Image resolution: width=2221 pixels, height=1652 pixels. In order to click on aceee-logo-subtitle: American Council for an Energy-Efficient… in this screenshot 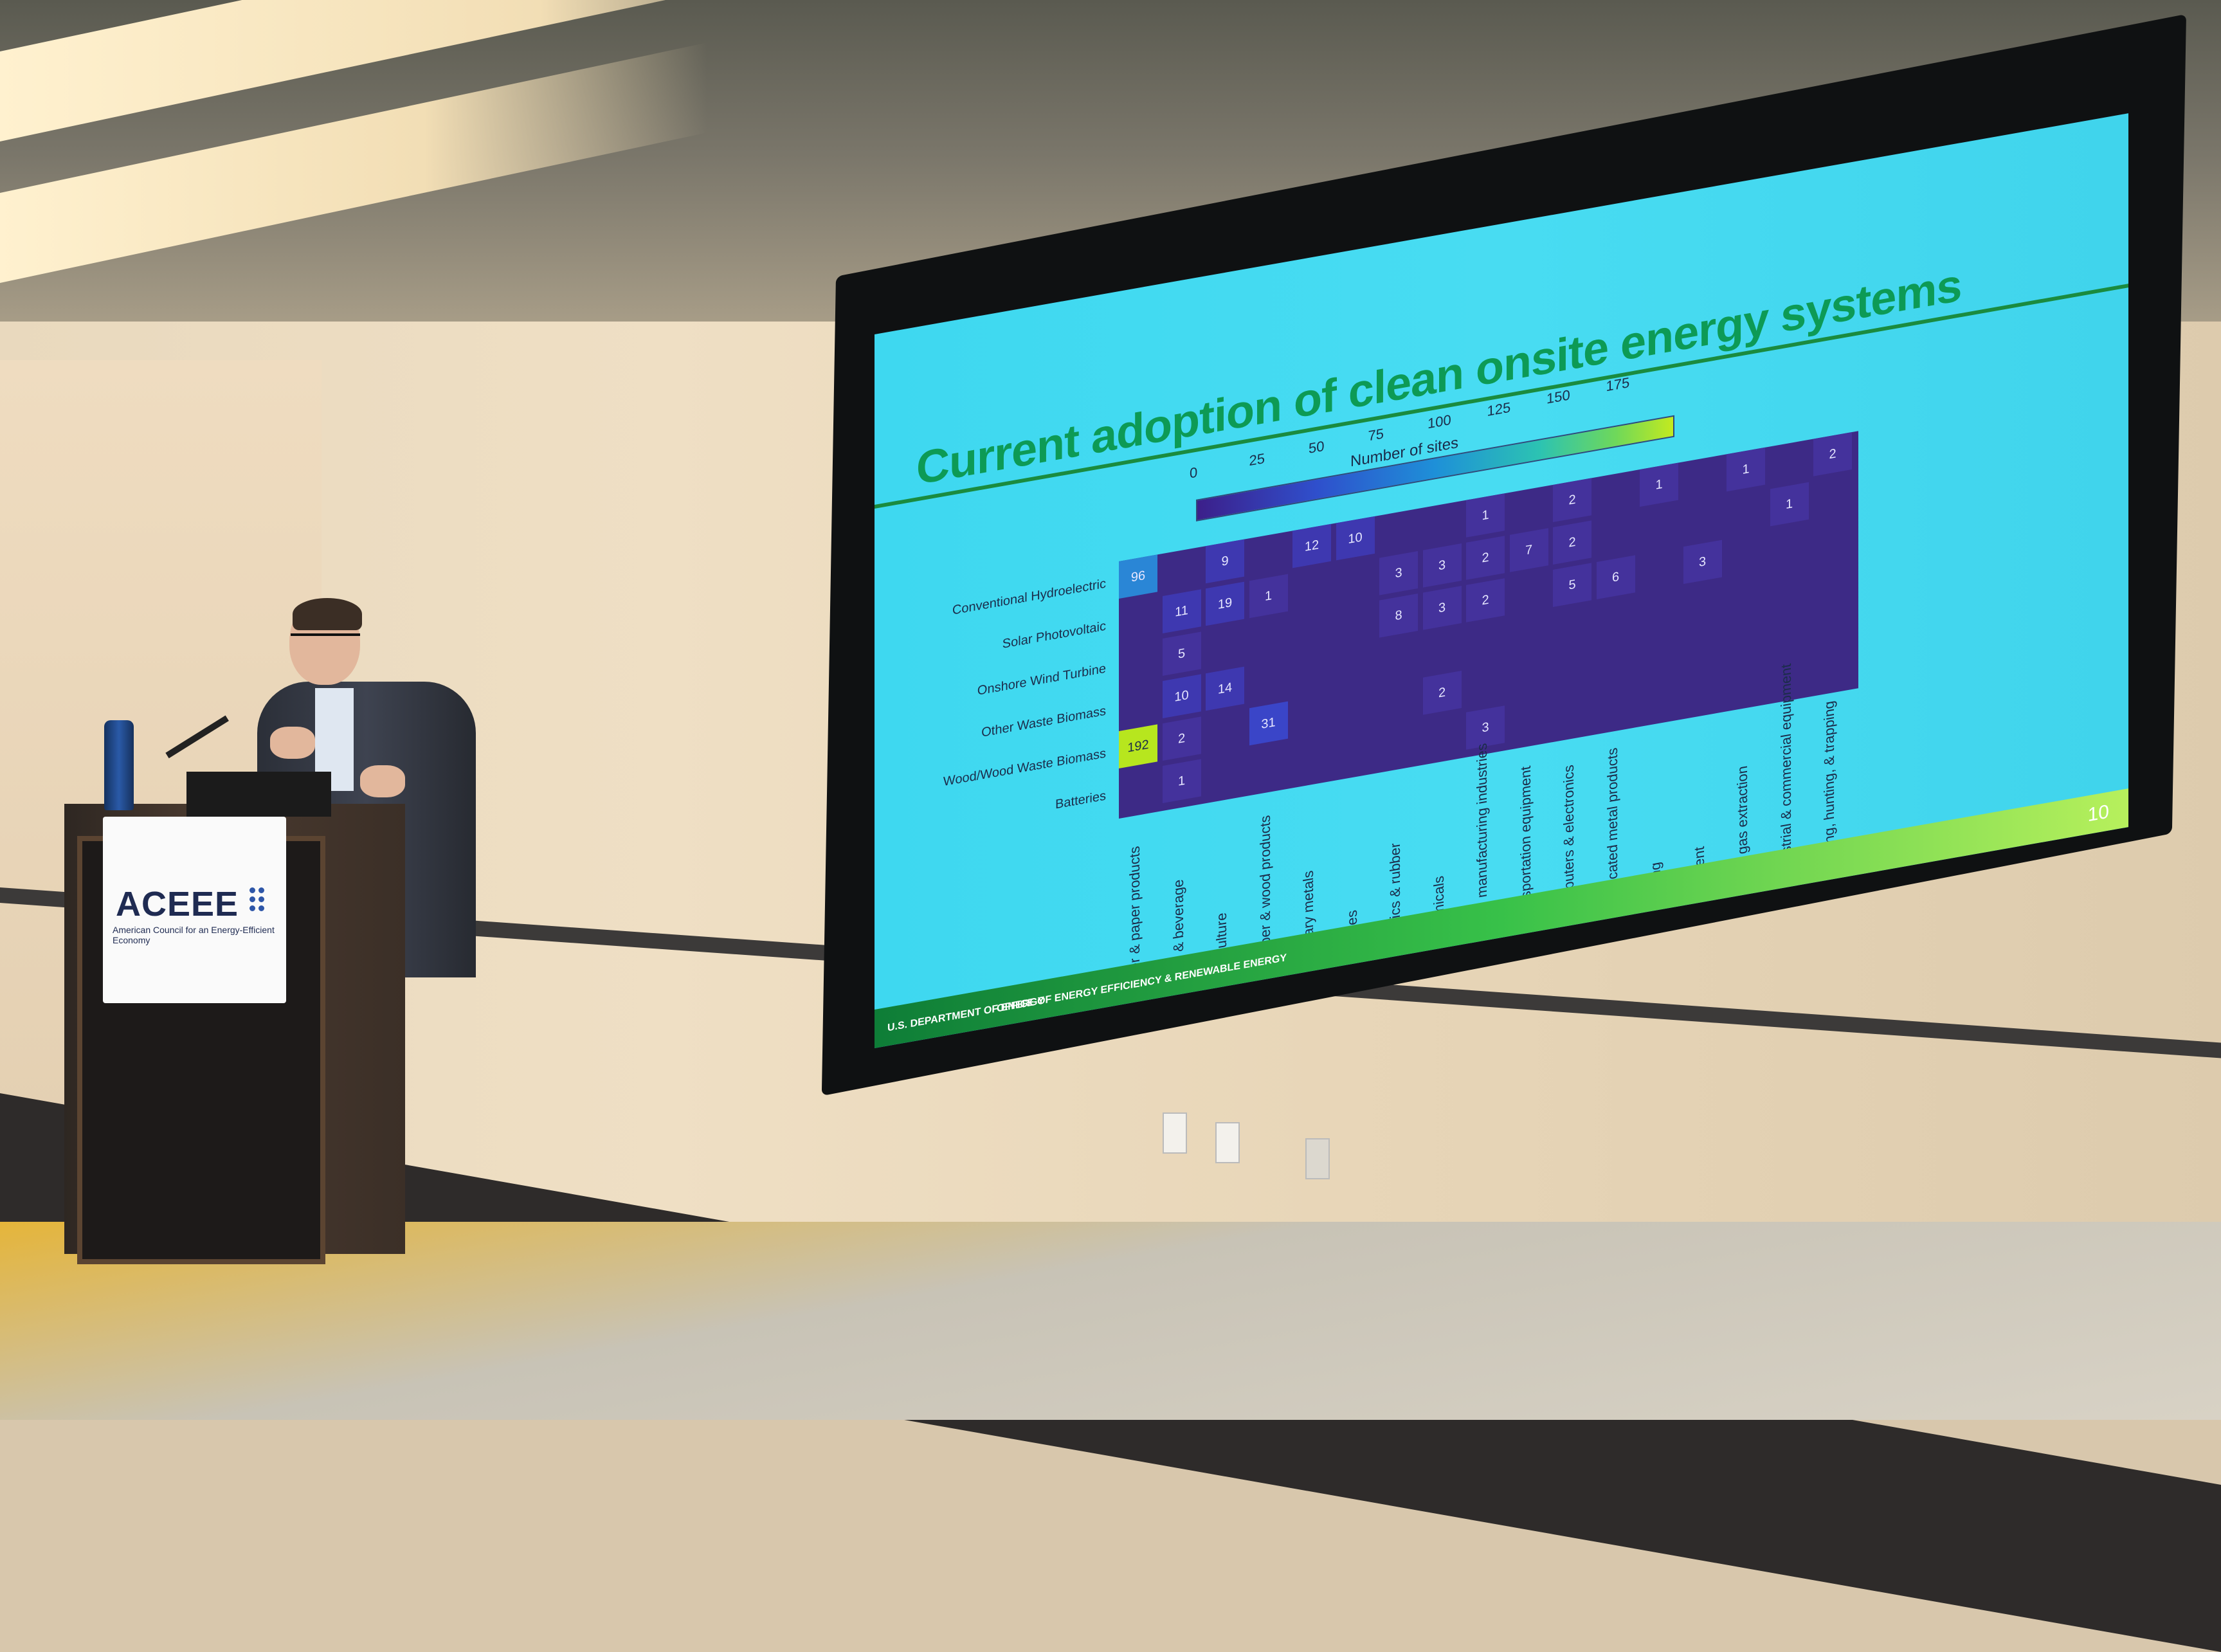, I will do `click(194, 935)`.